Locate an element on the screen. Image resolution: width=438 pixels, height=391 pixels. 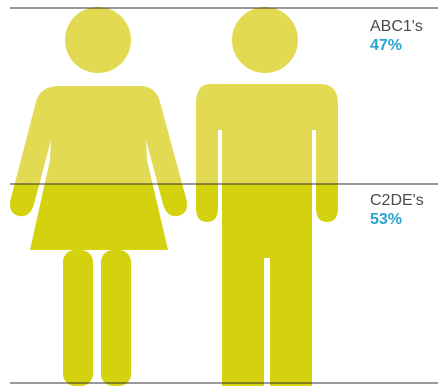
segment-label-c2de: C2DE's is located at coordinates (397, 200).